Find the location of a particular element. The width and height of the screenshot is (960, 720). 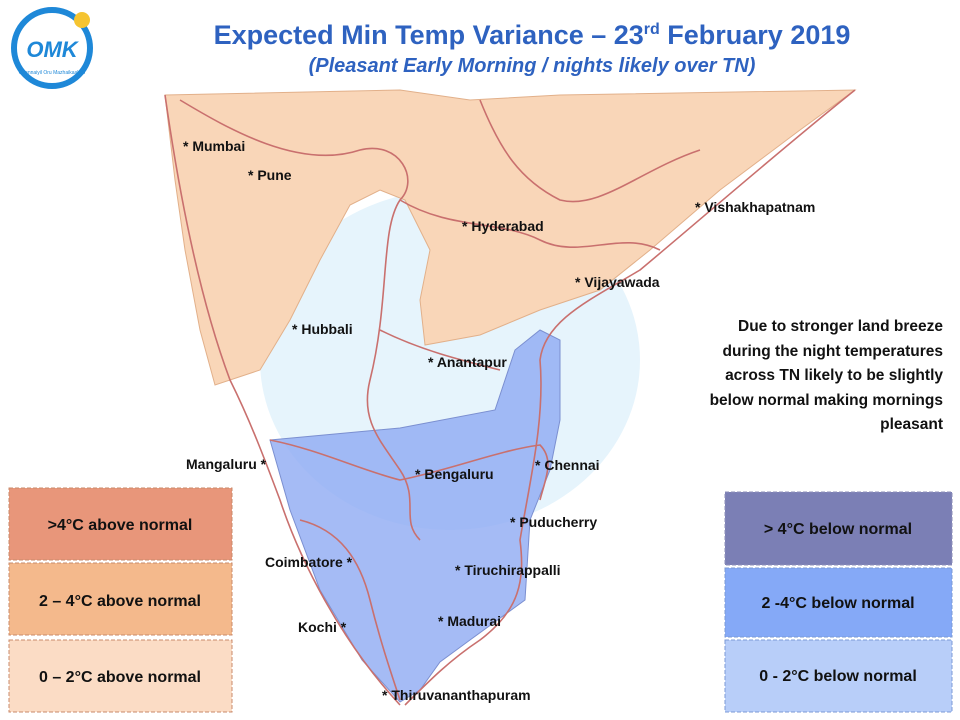

logo-sun is located at coordinates (82, 20).